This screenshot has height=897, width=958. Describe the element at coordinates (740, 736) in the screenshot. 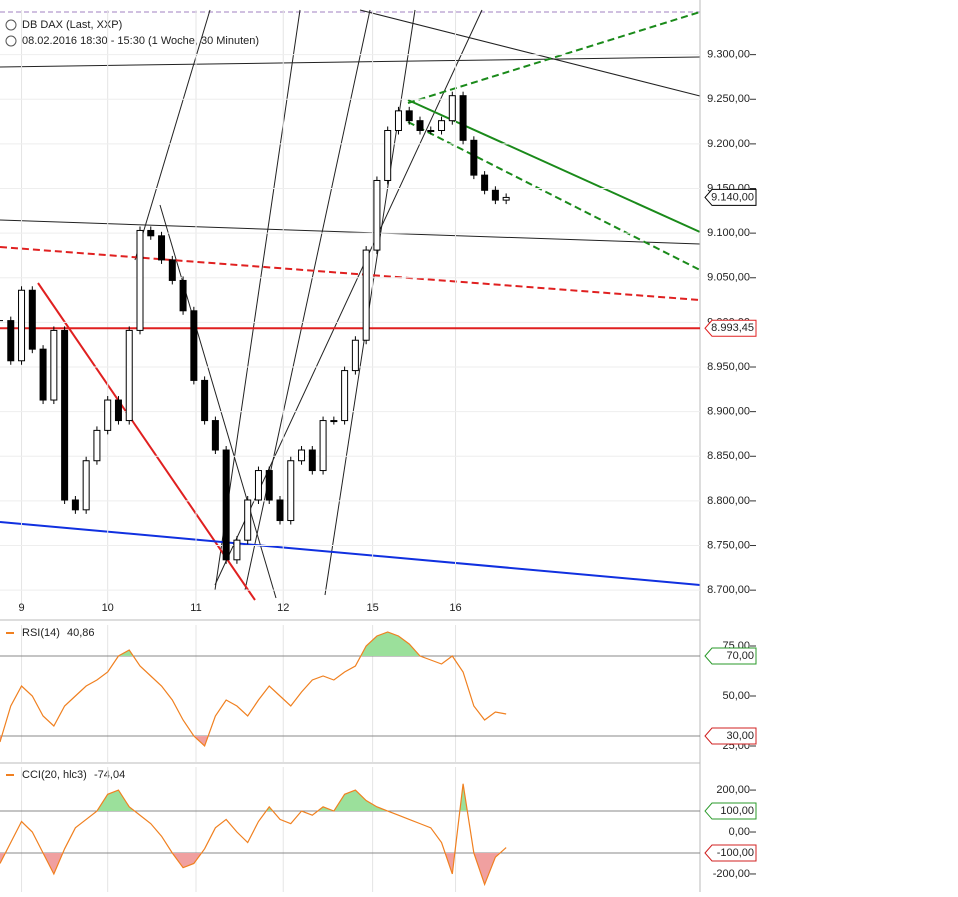

I see `level-label: 30,00` at that location.